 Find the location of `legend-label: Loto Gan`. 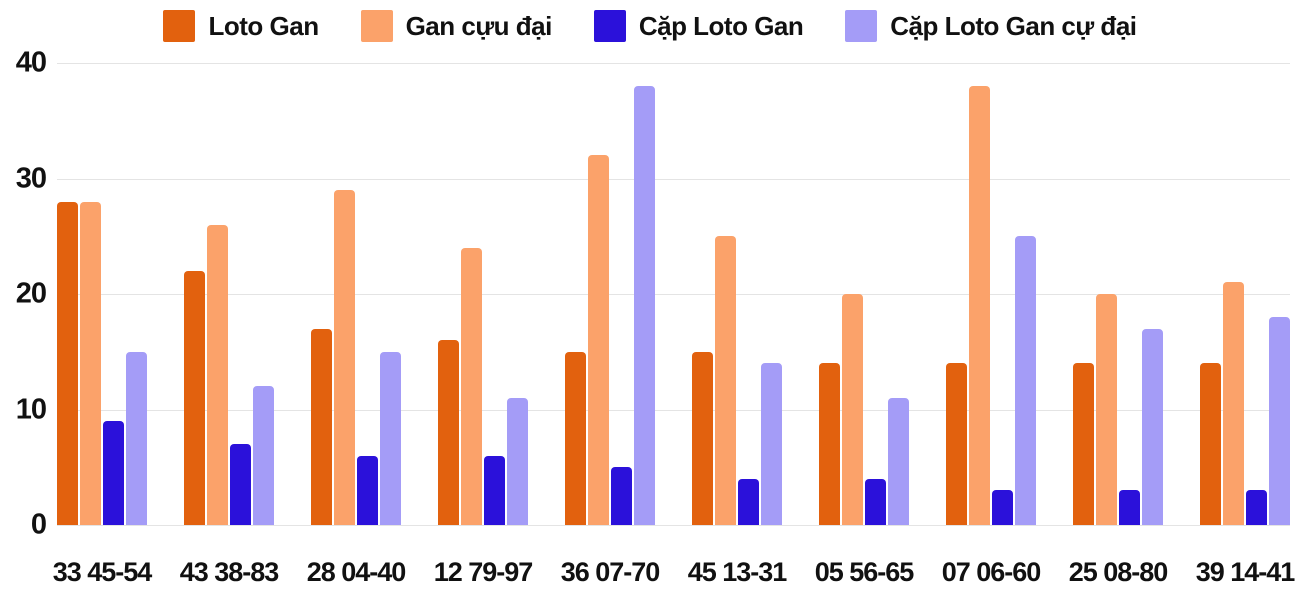

legend-label: Loto Gan is located at coordinates (263, 25).